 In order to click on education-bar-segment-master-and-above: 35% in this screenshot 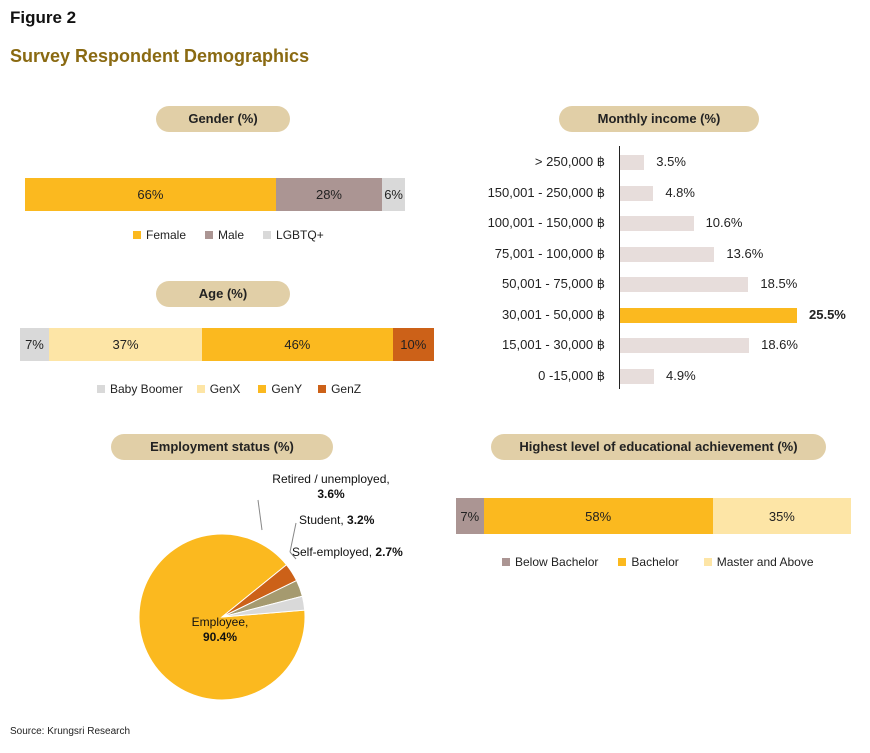, I will do `click(781, 516)`.